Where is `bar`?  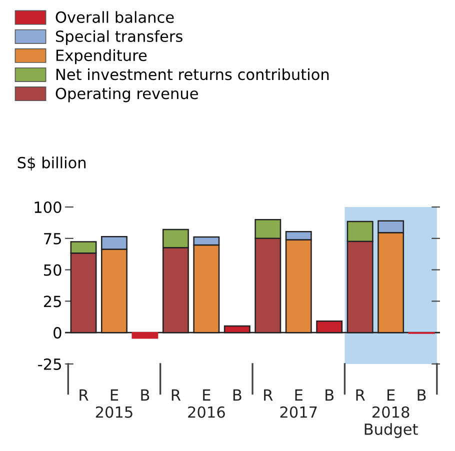 bar is located at coordinates (145, 335).